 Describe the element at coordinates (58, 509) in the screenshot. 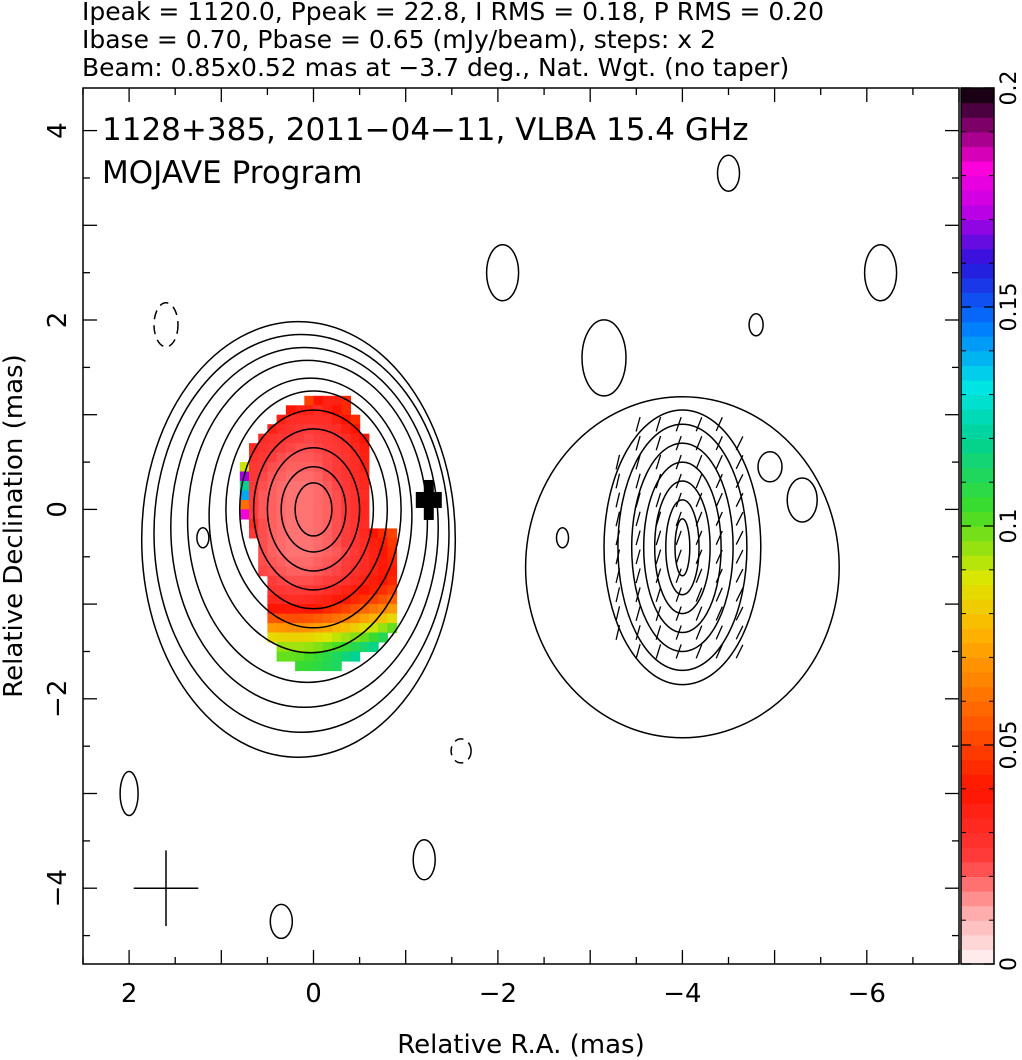

I see `y-tick-label: 0` at that location.